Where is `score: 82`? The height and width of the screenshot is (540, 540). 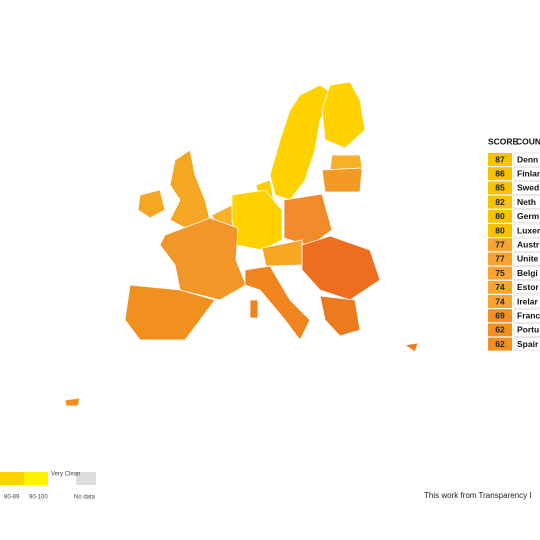
score: 82 is located at coordinates (500, 202).